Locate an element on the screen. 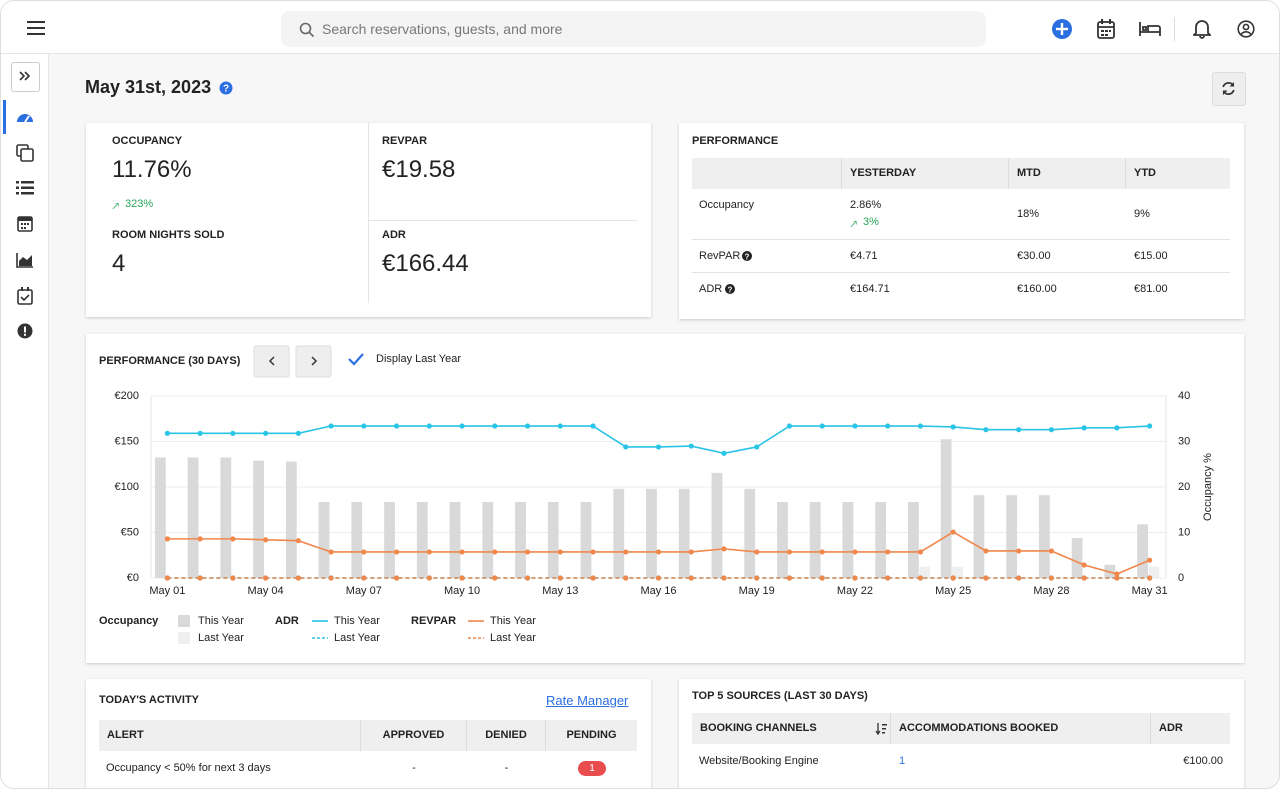  prev-icon is located at coordinates (271, 361).